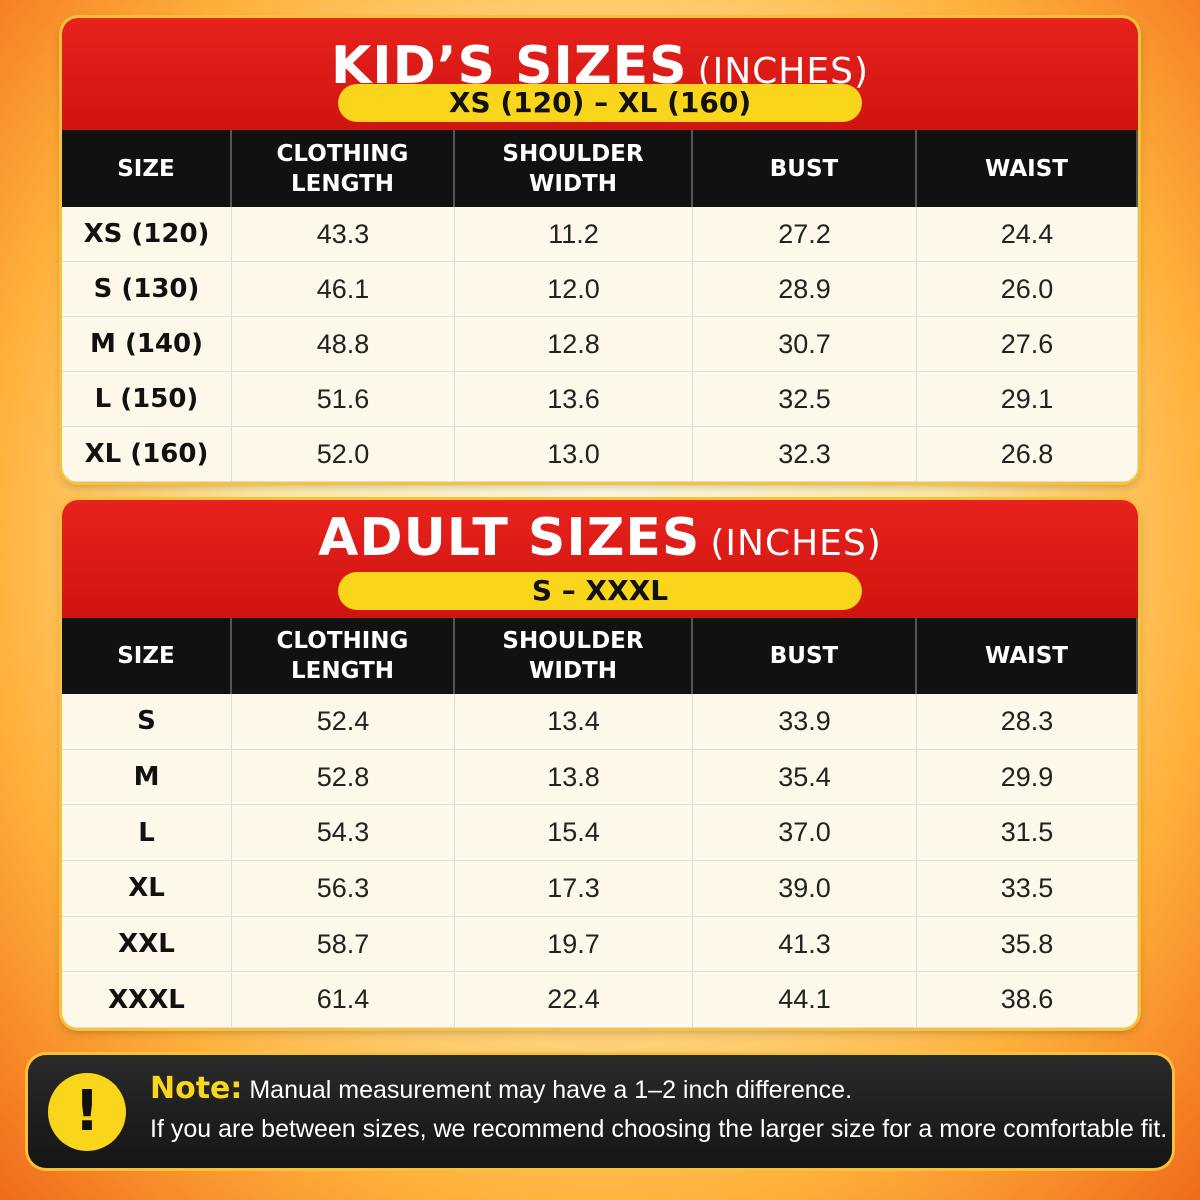 The width and height of the screenshot is (1200, 1200). Describe the element at coordinates (574, 777) in the screenshot. I see `cell-value: 13.8` at that location.